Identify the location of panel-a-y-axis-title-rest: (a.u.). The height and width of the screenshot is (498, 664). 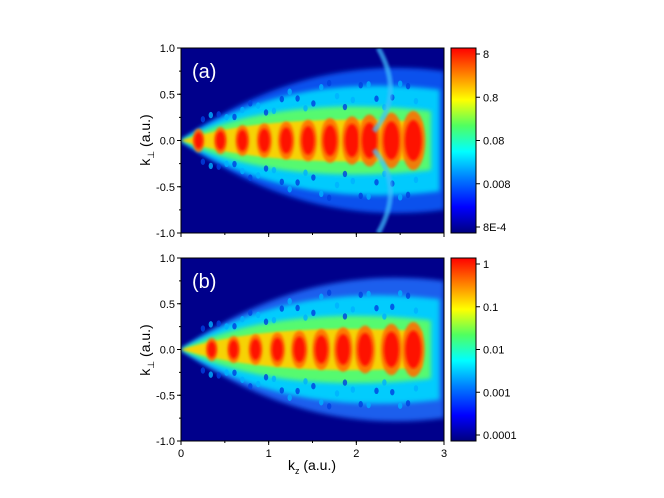
(145, 132).